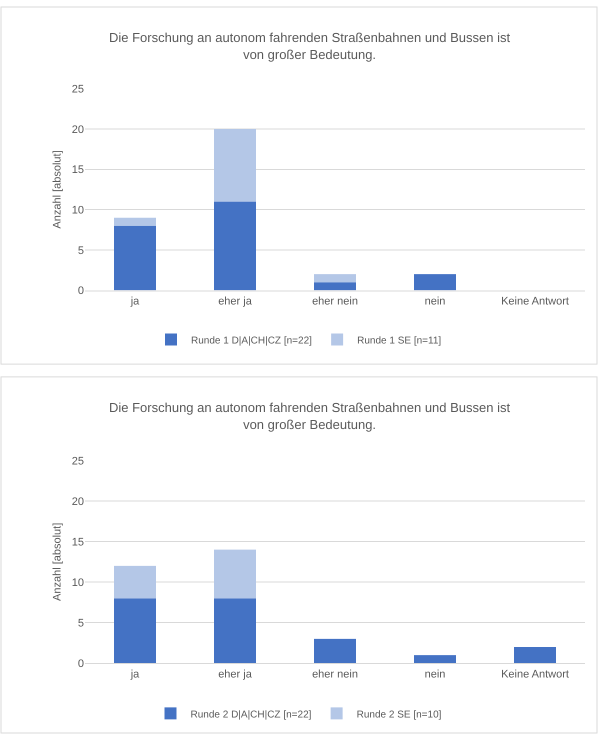  I want to click on legend-label: Runde 2 D|A|CH|CZ [n=22], so click(251, 714).